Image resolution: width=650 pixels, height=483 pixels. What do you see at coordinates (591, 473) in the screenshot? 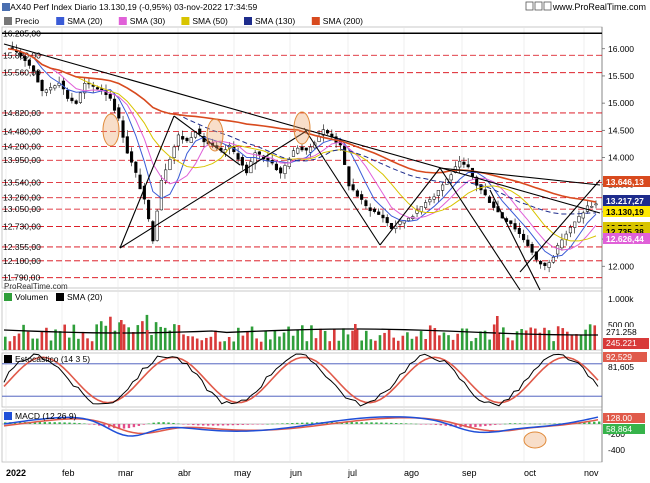
I see `month-label-10: nov` at bounding box center [591, 473].